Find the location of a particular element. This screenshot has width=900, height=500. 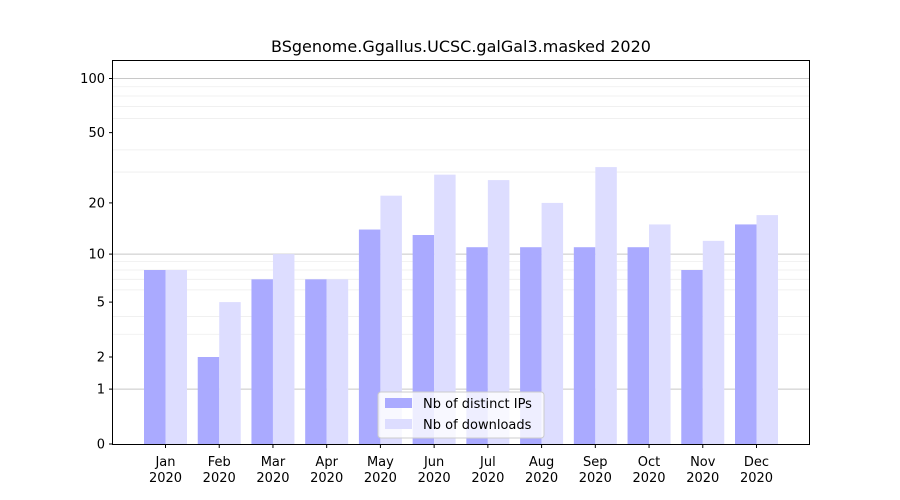

bar-nb-of-distinct-ips-mar is located at coordinates (262, 361).